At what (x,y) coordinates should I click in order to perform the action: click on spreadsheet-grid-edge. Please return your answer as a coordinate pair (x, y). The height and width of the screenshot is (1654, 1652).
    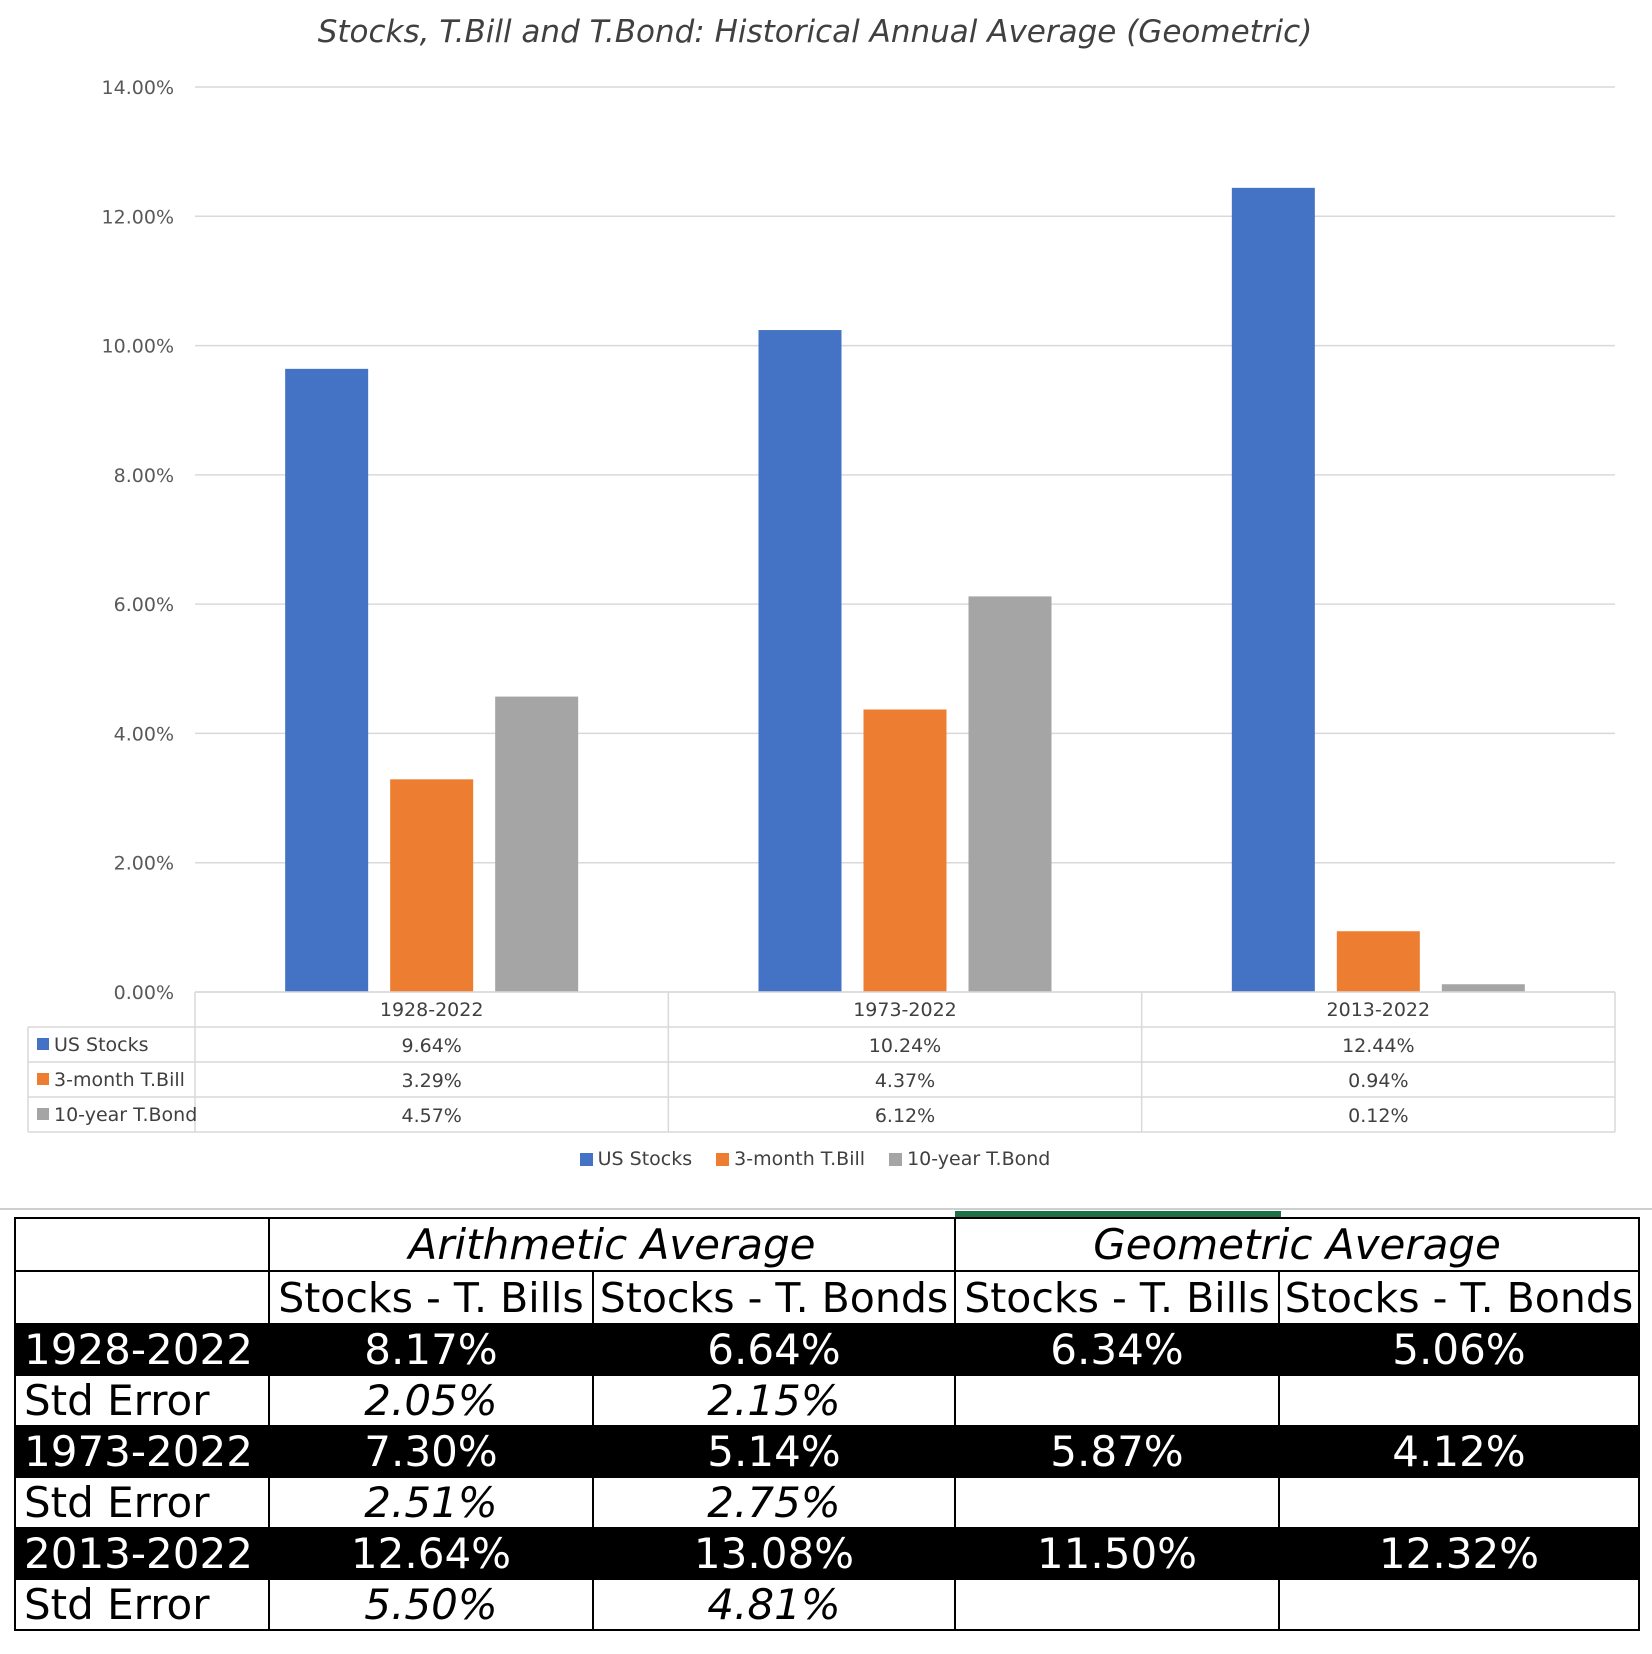
    Looking at the image, I should click on (826, 1214).